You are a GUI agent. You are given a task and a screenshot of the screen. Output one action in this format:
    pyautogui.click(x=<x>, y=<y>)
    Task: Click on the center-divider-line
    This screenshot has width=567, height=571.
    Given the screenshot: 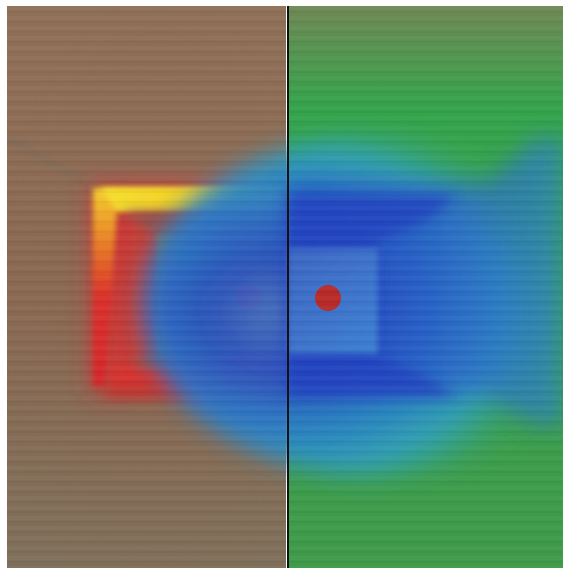 What is the action you would take?
    pyautogui.click(x=288, y=287)
    